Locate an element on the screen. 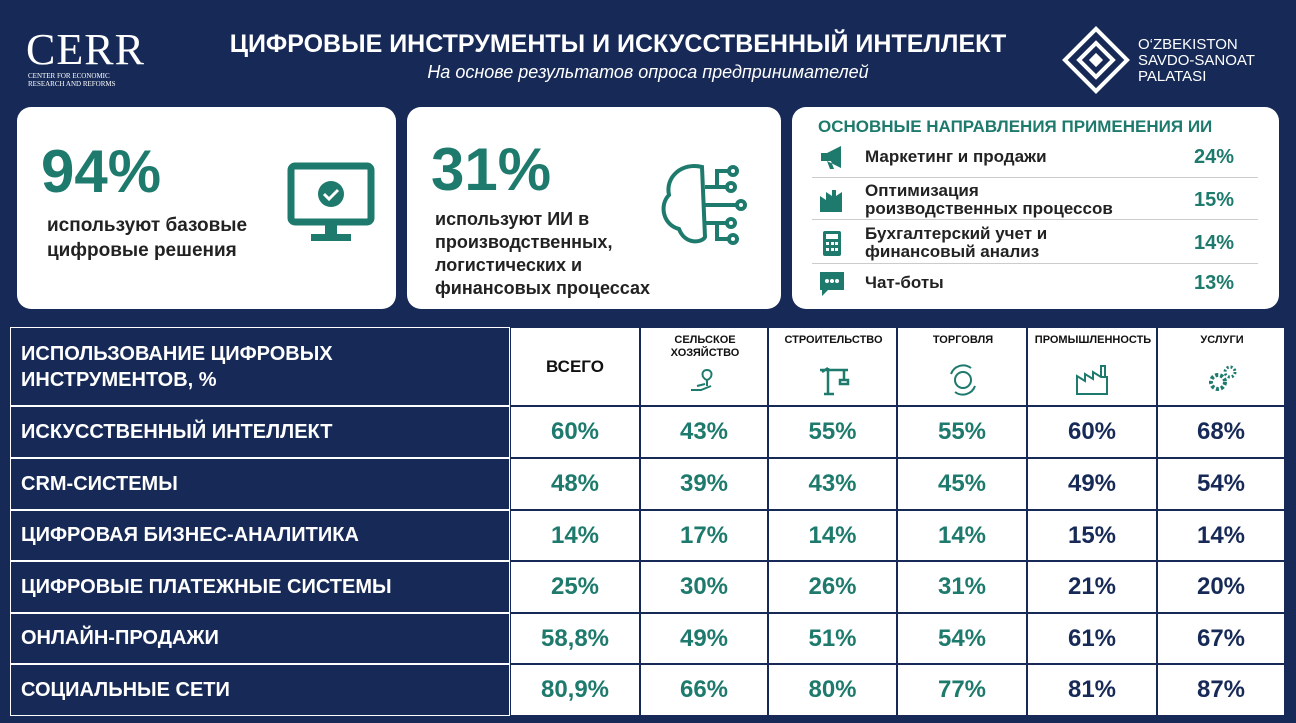 The image size is (1296, 723). logo-right-text: O‘ZBEKISTON SAVDO-SANOAT PALATASI is located at coordinates (1196, 61).